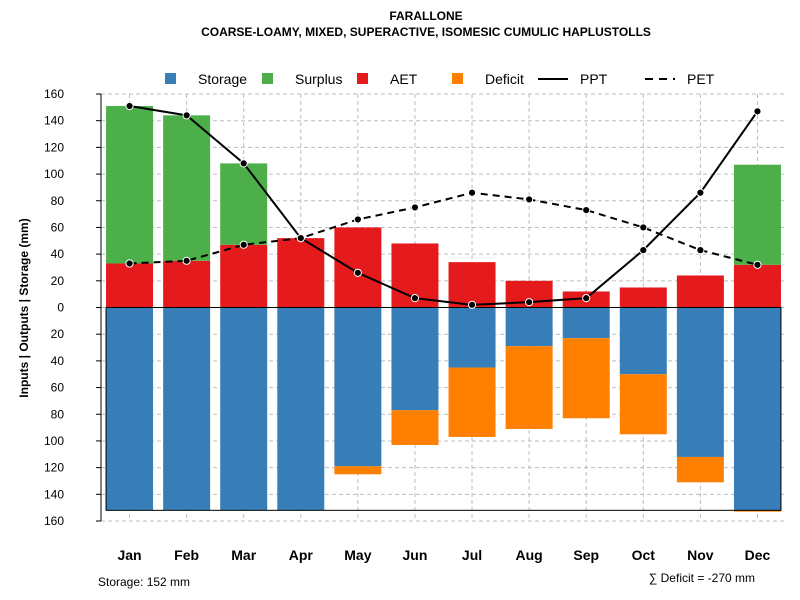  What do you see at coordinates (643, 404) in the screenshot?
I see `bar-deficit-oct` at bounding box center [643, 404].